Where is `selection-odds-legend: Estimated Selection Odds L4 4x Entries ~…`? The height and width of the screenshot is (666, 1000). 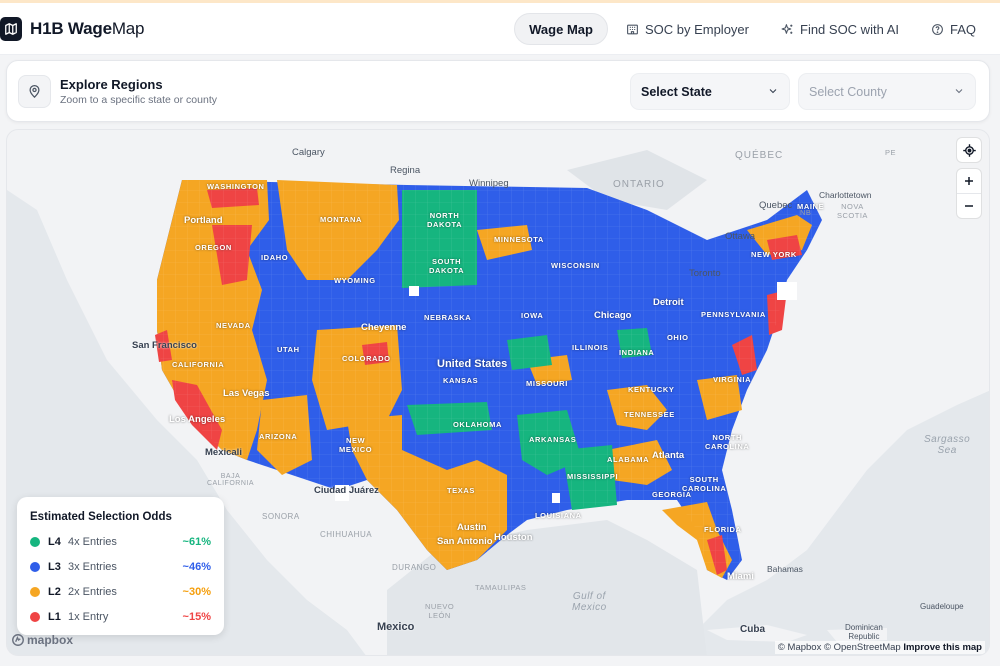
selection-odds-legend: Estimated Selection Odds L4 4x Entries ~… is located at coordinates (120, 566).